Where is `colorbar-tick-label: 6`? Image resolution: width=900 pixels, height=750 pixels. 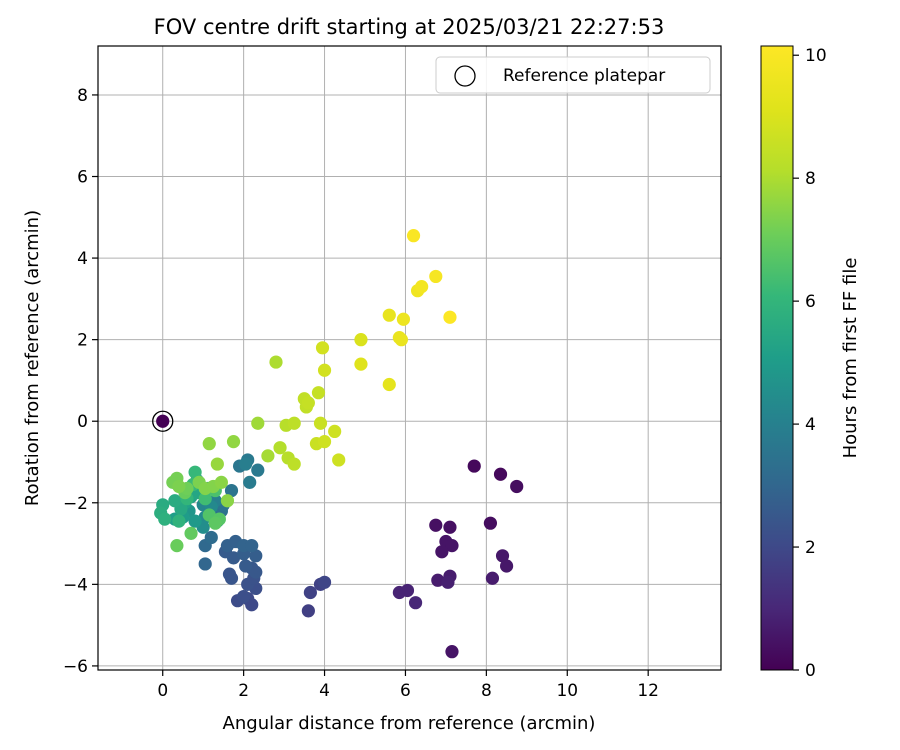
colorbar-tick-label: 6 is located at coordinates (810, 302).